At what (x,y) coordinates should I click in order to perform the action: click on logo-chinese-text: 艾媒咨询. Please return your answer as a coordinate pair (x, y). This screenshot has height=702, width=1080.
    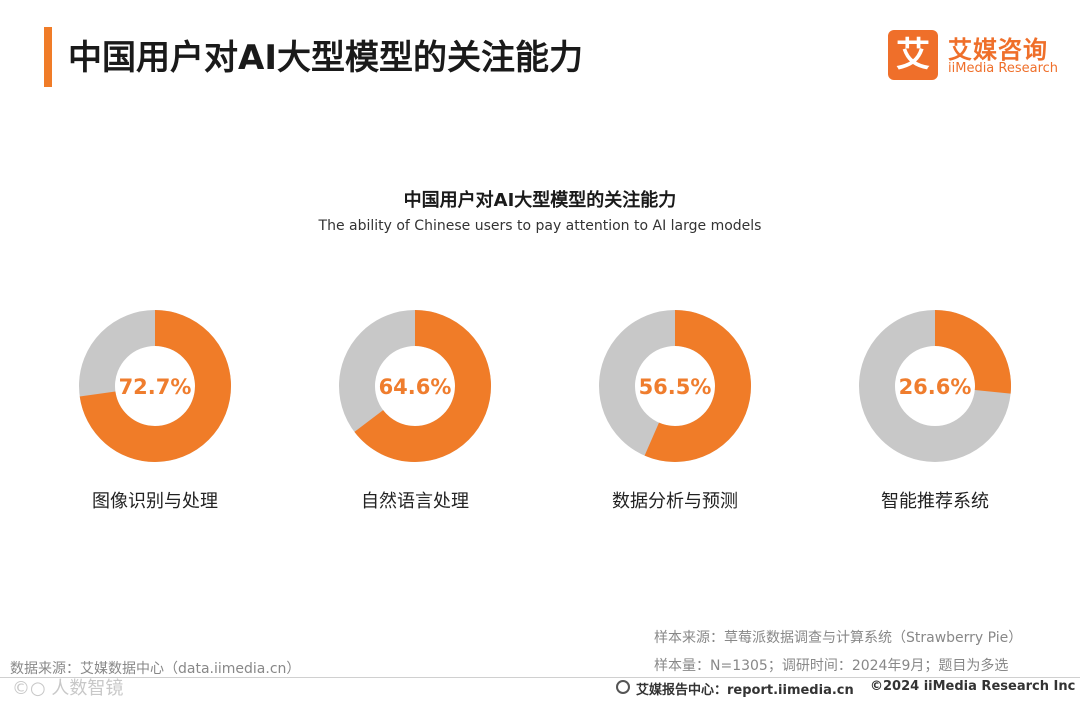
    Looking at the image, I should click on (998, 50).